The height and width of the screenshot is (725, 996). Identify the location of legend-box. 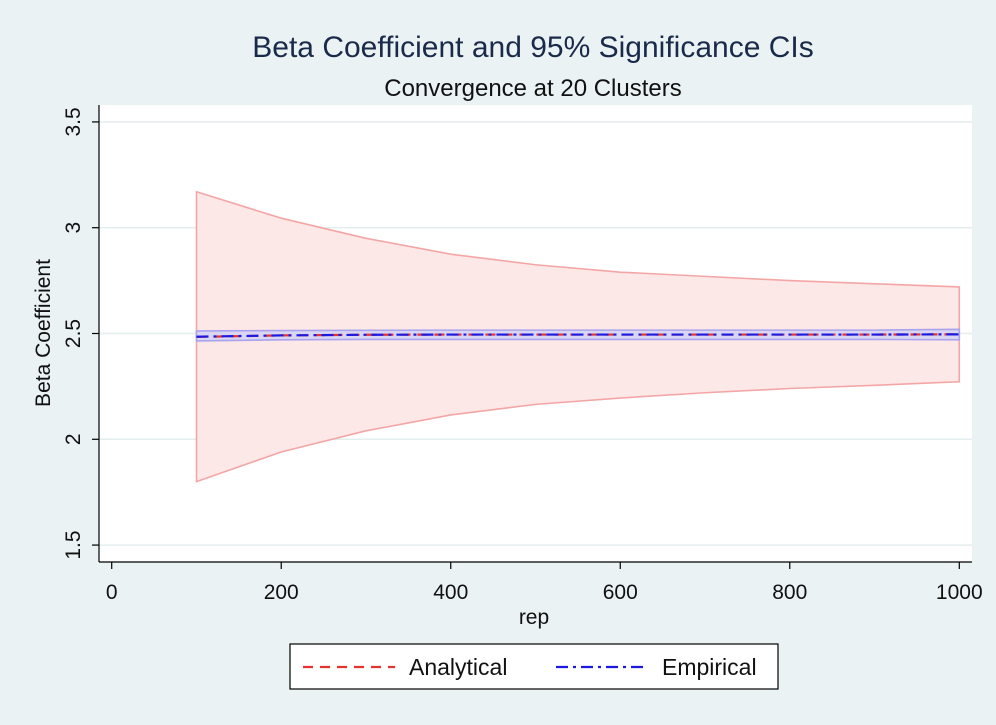
(534, 666).